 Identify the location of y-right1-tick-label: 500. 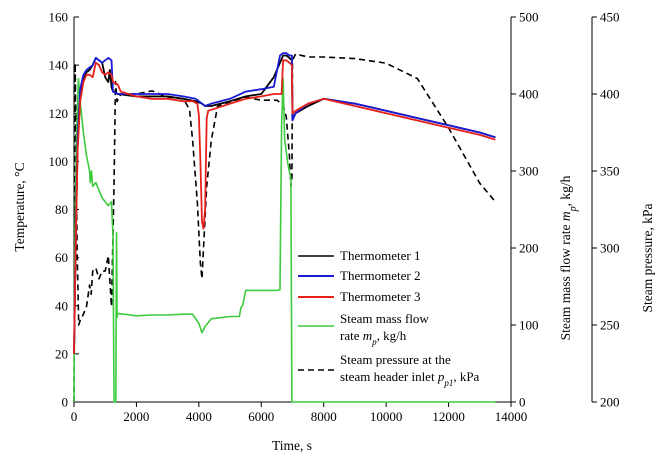
(529, 17).